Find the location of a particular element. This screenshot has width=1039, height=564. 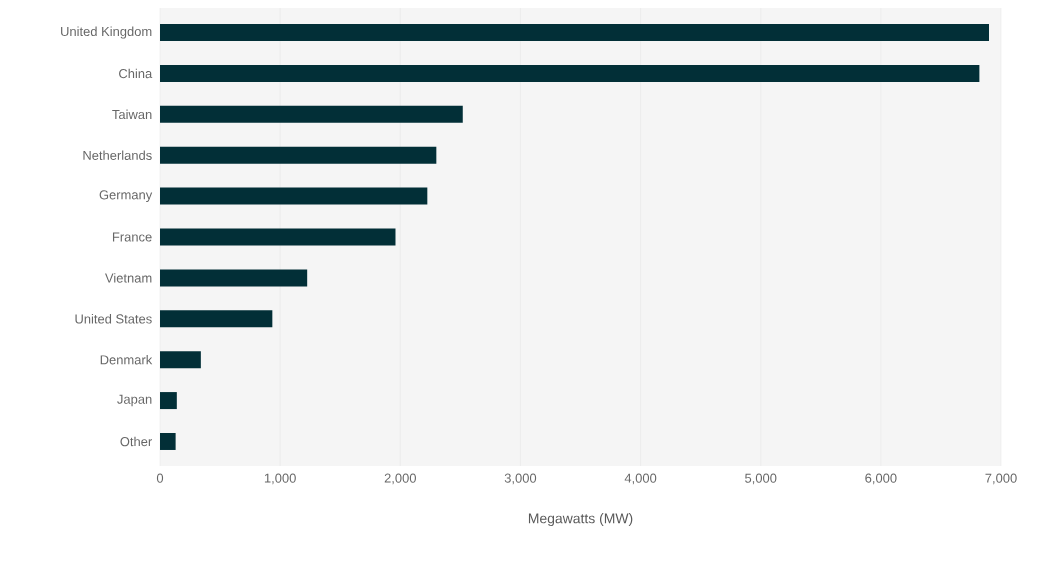

y-tick-label: United States is located at coordinates (113, 319).